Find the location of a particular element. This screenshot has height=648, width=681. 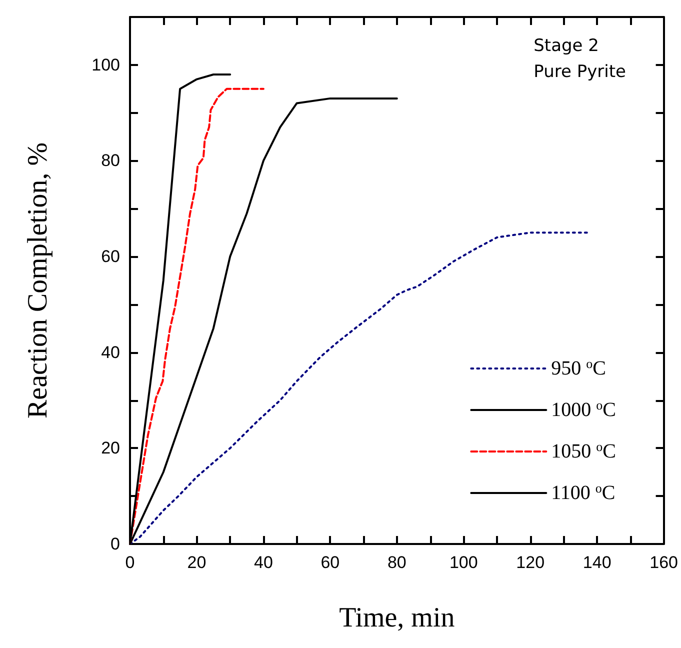

y-tick-label: 80 is located at coordinates (110, 160).